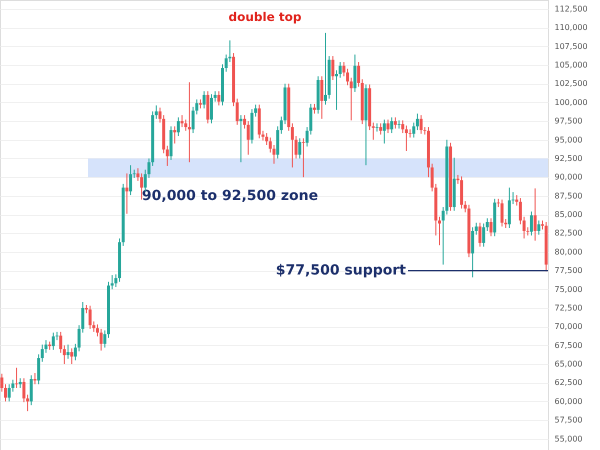 The width and height of the screenshot is (600, 450). Describe the element at coordinates (571, 9) in the screenshot. I see `y-tick-label: 112,500` at that location.